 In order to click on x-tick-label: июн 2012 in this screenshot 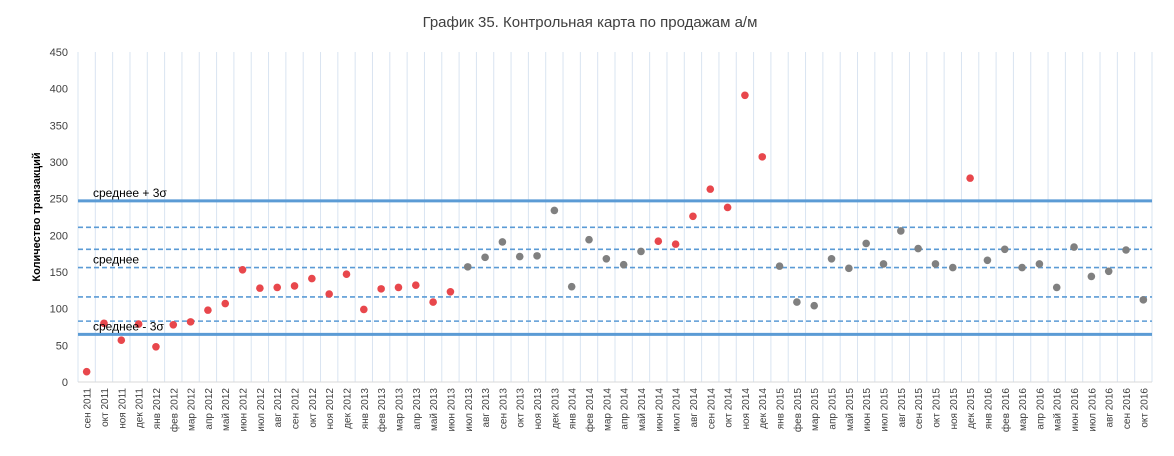, I will do `click(244, 410)`.